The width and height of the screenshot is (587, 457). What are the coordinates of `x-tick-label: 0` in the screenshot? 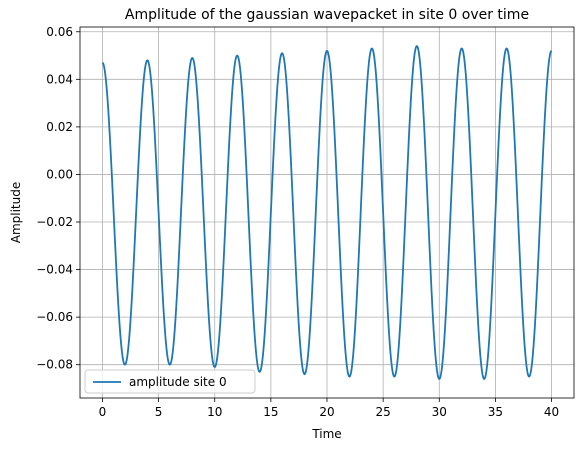 It's located at (103, 412).